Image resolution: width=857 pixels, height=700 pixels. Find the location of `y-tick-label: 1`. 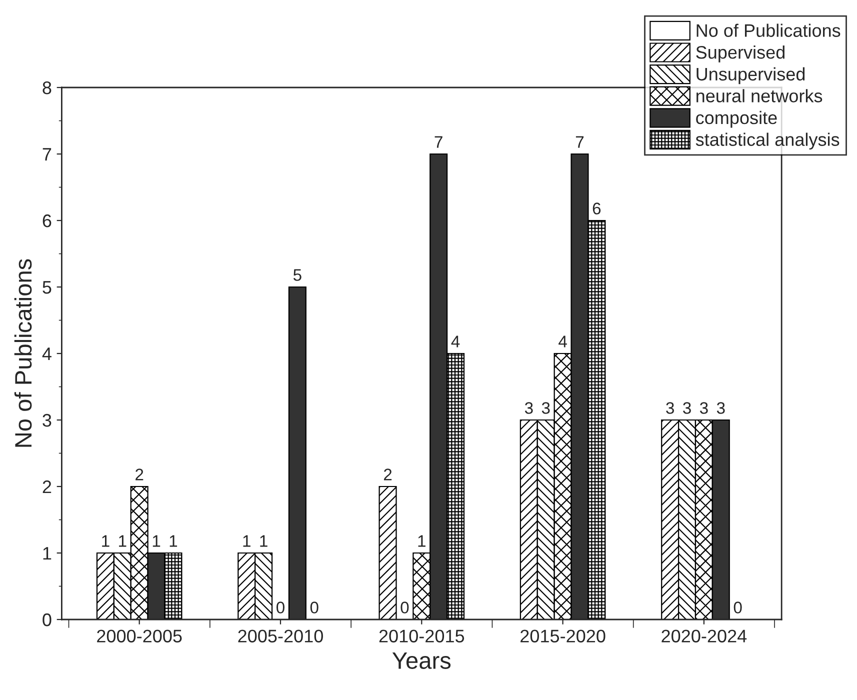

y-tick-label: 1 is located at coordinates (47, 553).